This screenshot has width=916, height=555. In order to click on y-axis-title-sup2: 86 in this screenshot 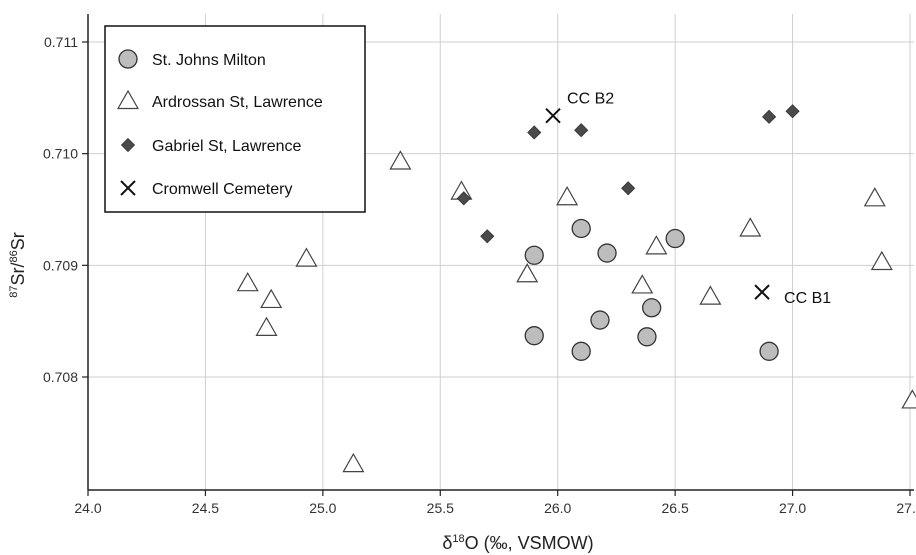, I will do `click(14, 256)`.